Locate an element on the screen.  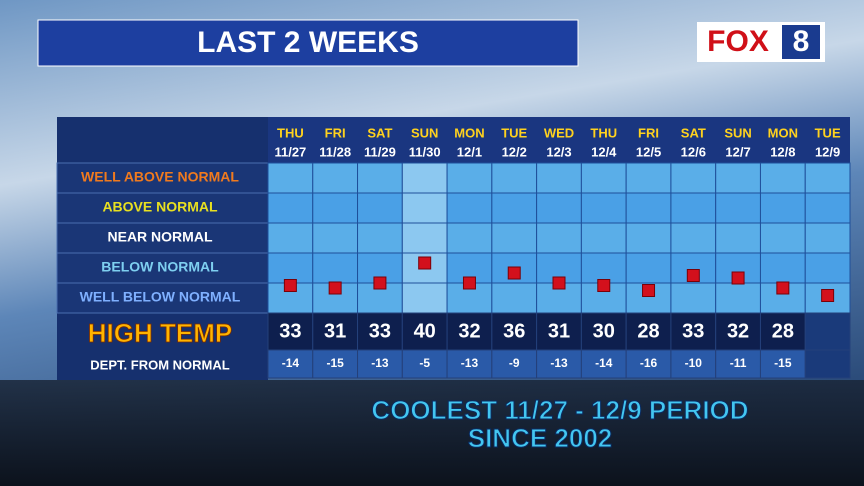
x-tick-label: 12/3 is located at coordinates (558, 151).